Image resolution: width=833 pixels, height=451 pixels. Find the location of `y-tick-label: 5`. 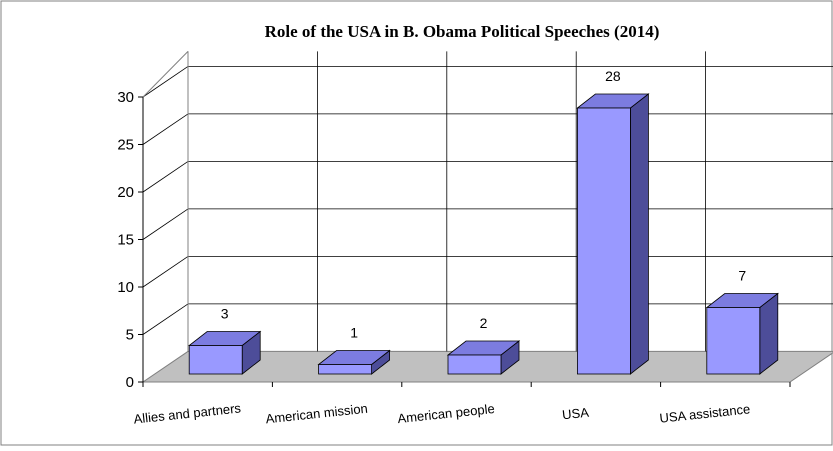

y-tick-label: 5 is located at coordinates (130, 335).